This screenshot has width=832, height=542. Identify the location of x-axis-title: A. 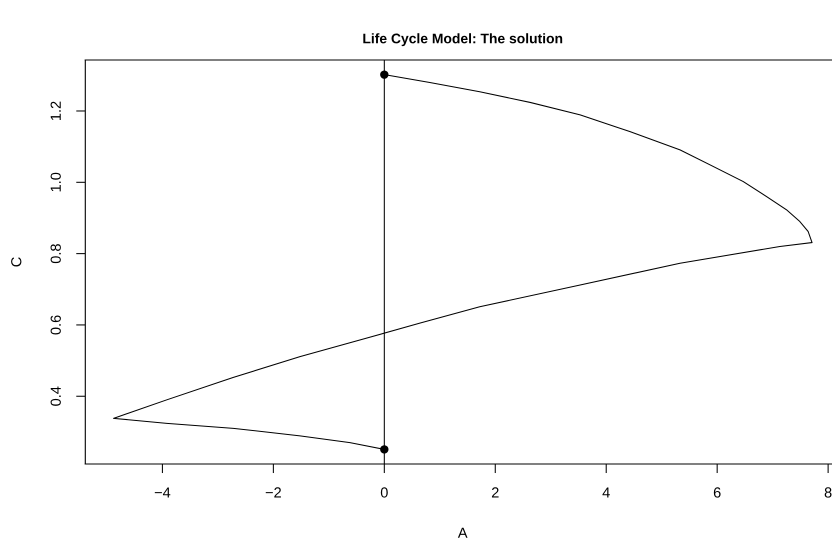
(463, 533).